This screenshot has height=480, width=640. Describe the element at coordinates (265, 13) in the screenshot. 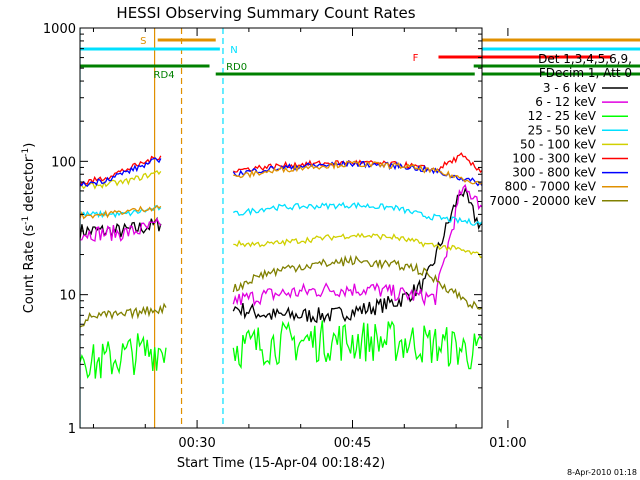

I see `chart-title: HESSI Observing Summary Count Rates` at that location.